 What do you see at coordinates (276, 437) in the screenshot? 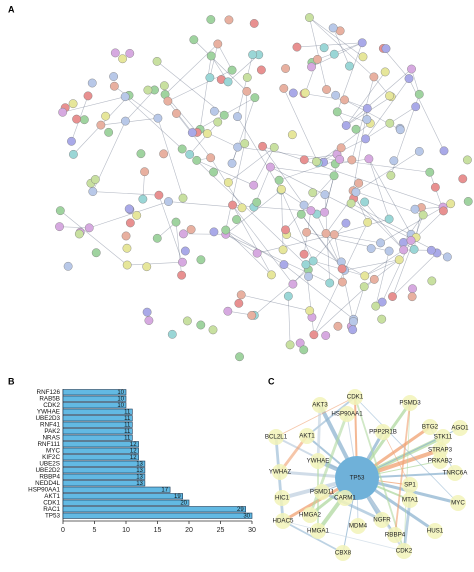
I see `node-label: BCL2L1` at bounding box center [276, 437].